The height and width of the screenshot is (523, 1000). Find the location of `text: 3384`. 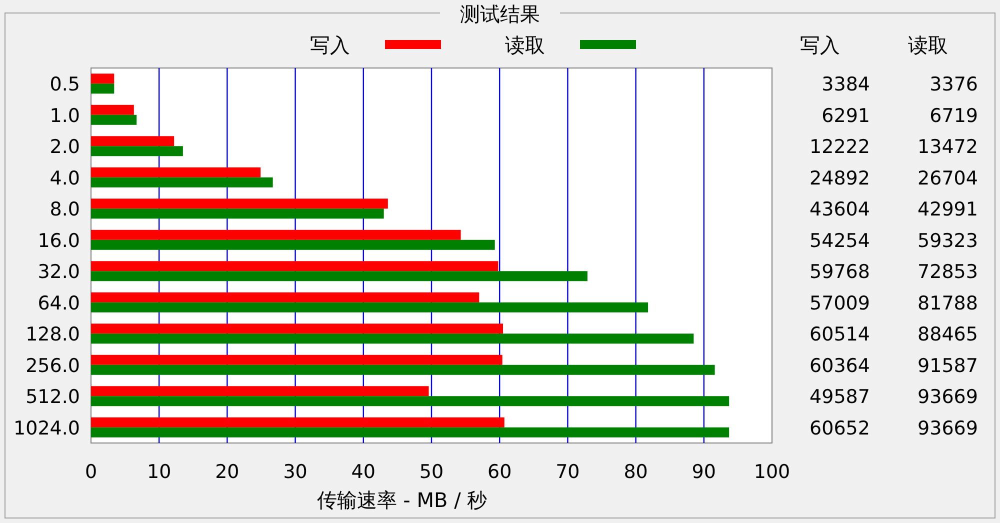

text: 3384 is located at coordinates (846, 85).